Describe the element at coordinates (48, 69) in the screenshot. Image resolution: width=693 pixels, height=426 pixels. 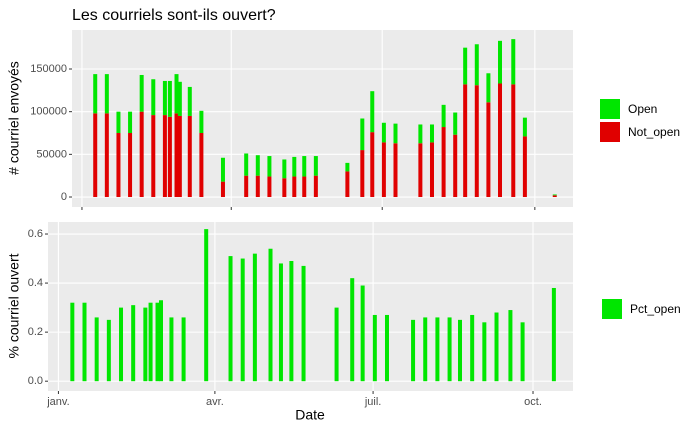
I see `y-tick-label: 150000` at that location.